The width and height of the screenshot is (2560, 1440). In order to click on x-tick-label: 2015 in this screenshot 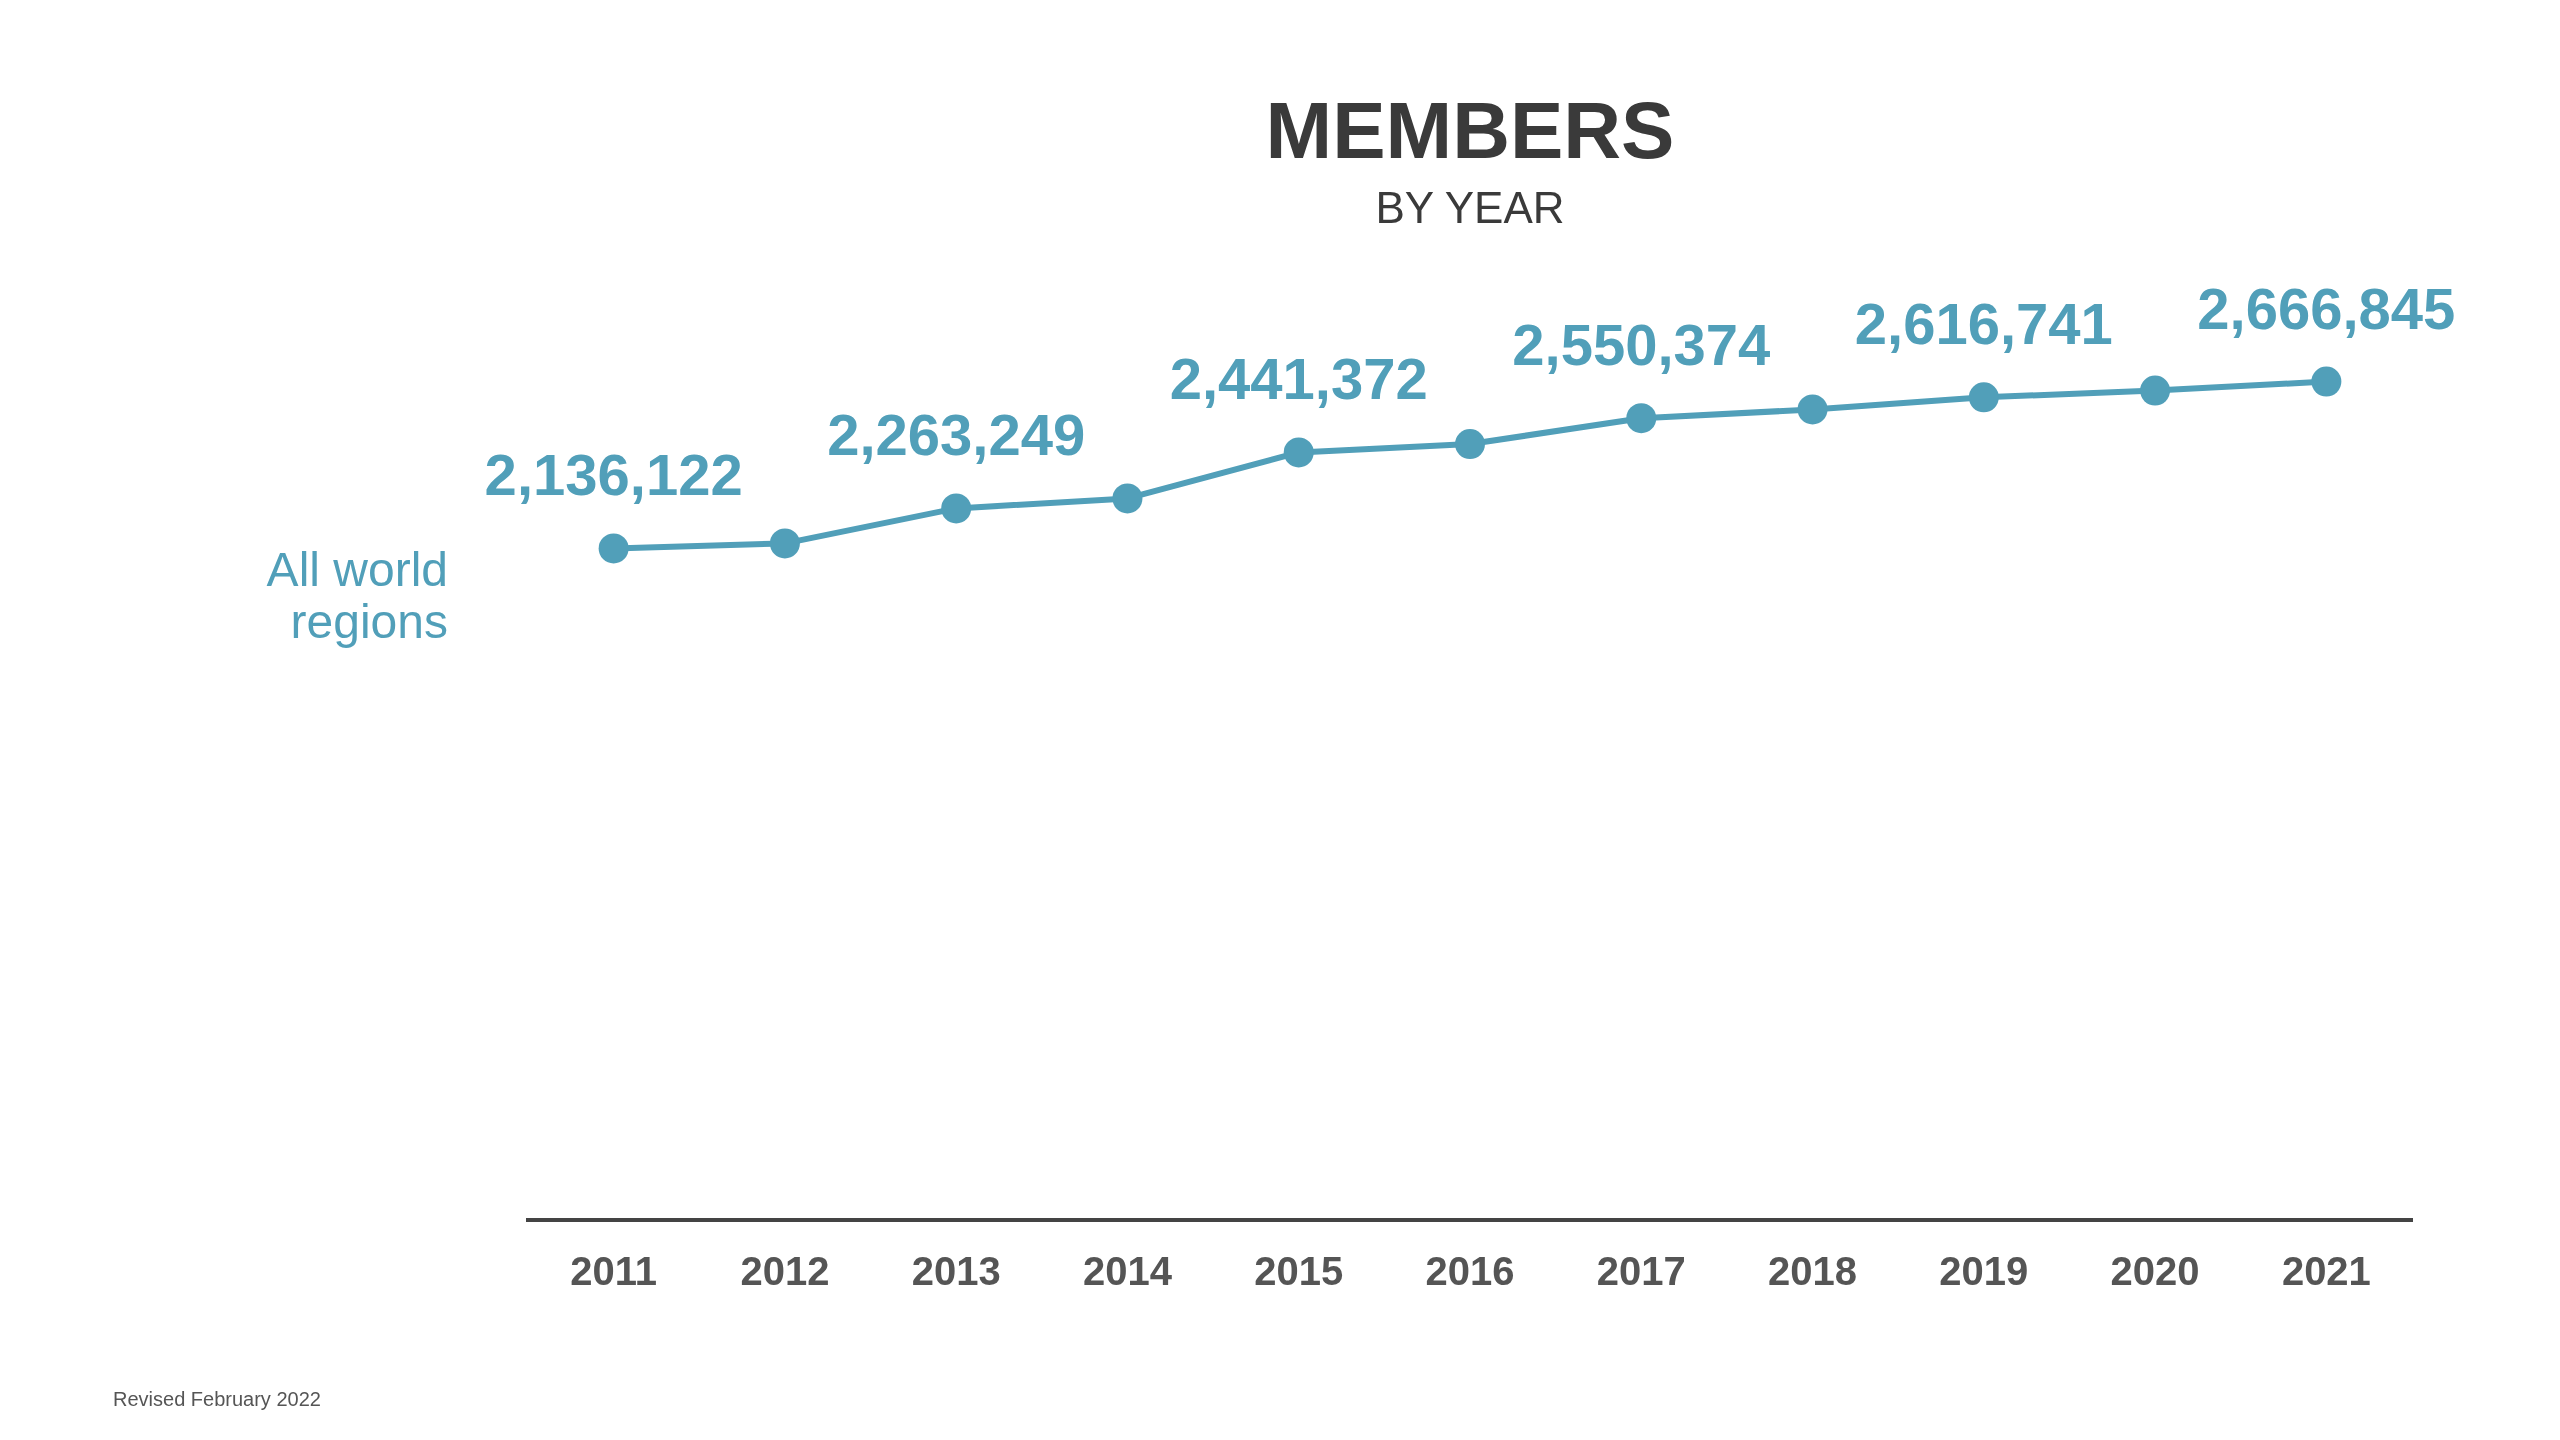, I will do `click(1299, 1271)`.